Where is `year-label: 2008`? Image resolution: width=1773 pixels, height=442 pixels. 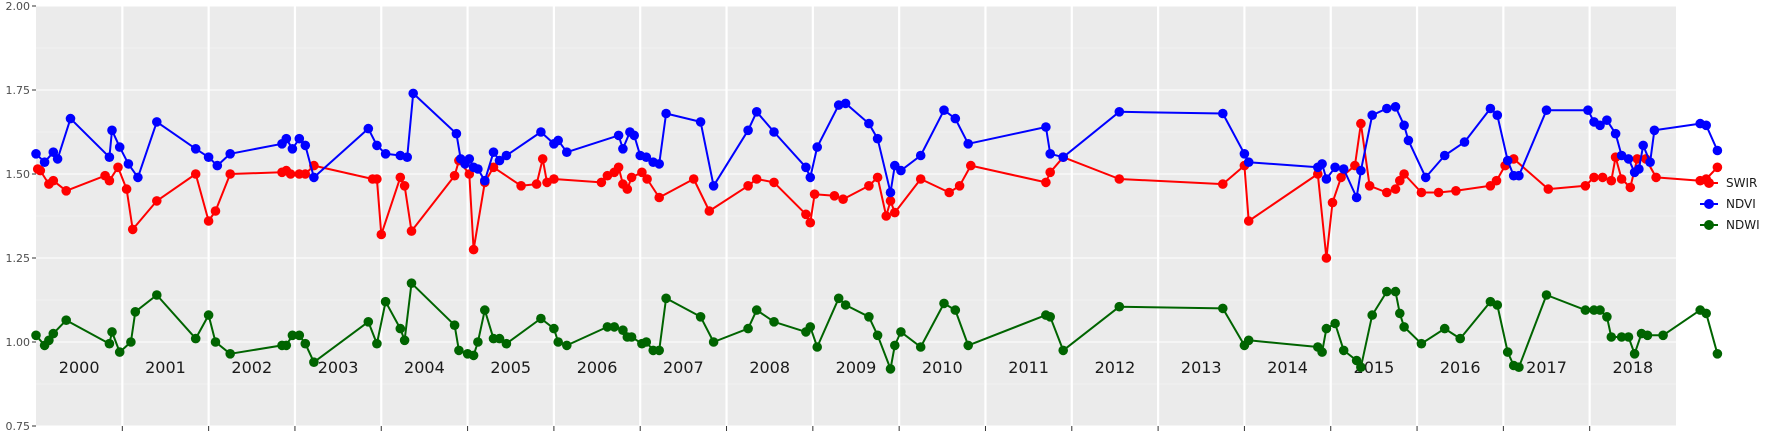 year-label: 2008 is located at coordinates (769, 367).